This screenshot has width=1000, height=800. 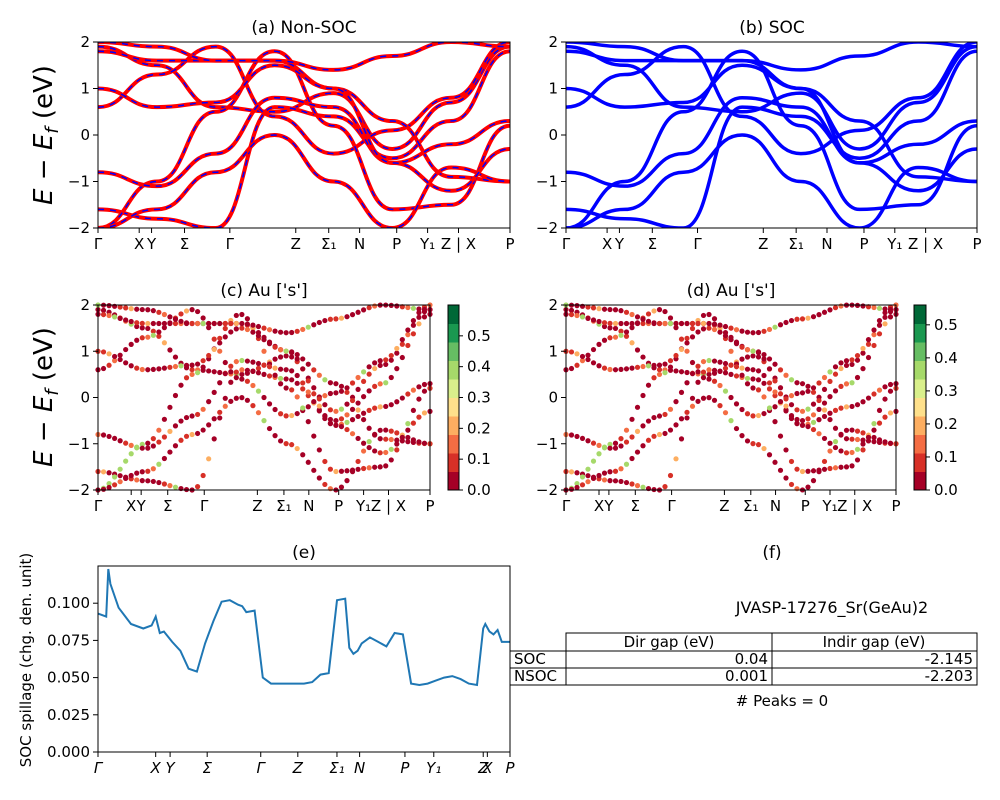 I want to click on panel-e-frame, so click(x=304, y=659).